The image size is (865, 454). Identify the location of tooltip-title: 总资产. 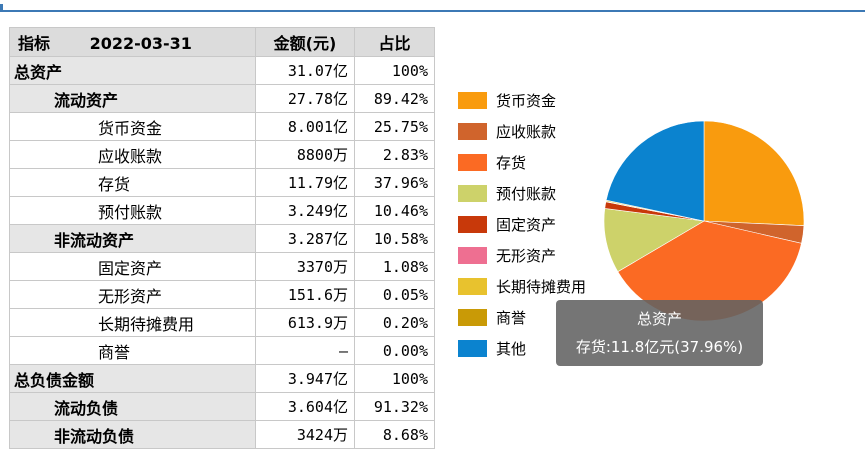
(659, 319).